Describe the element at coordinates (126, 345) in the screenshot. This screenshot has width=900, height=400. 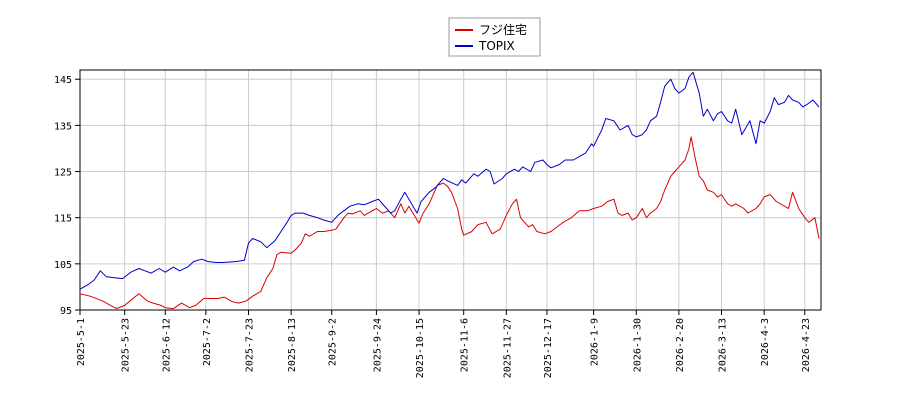
I see `x-tick-label: 2025-5-23` at that location.